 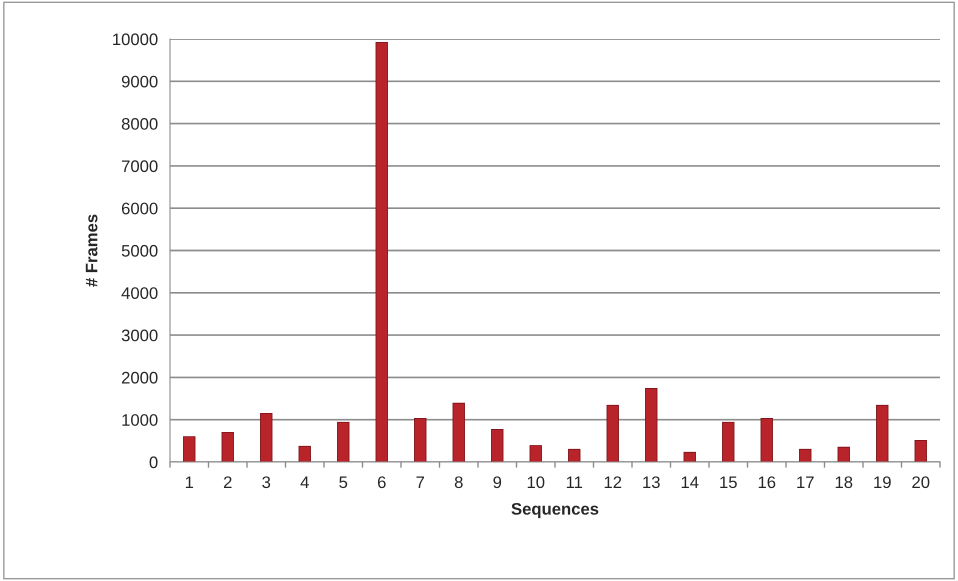 I want to click on x-tick-label: 5, so click(x=343, y=482).